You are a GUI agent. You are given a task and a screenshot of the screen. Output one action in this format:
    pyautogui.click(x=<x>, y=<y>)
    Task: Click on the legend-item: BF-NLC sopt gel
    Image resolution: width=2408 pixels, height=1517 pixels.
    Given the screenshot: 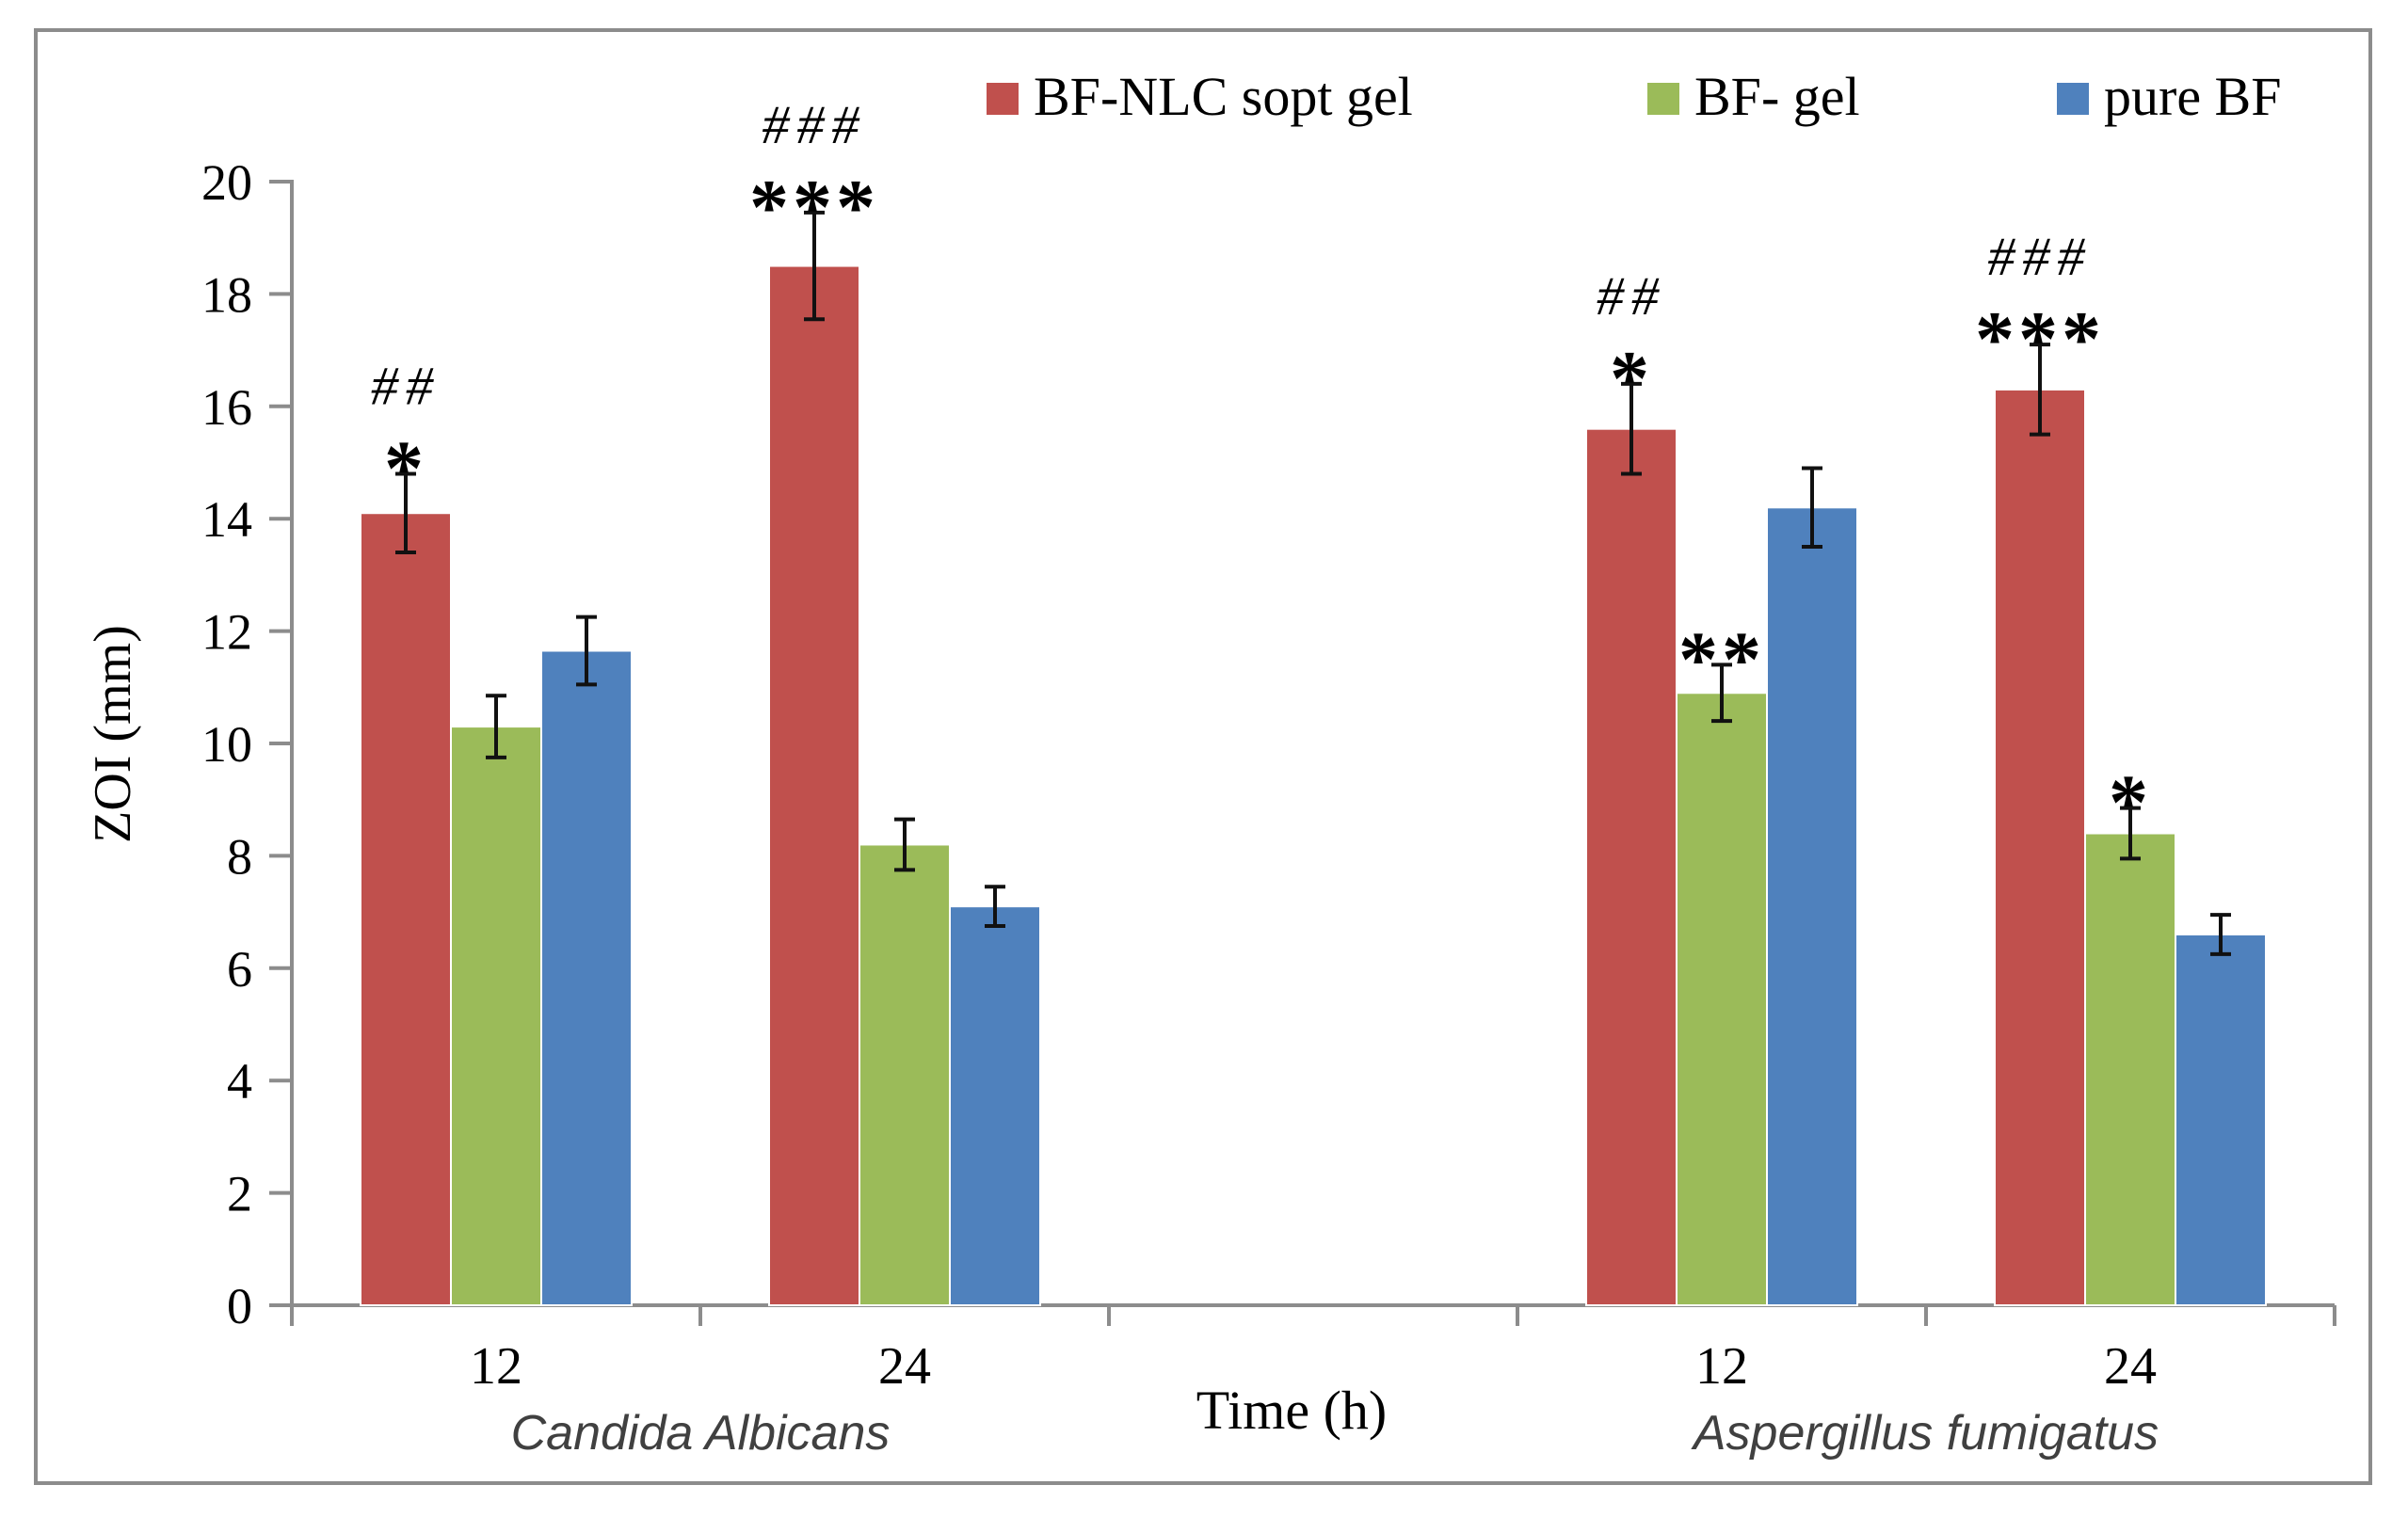 What is the action you would take?
    pyautogui.click(x=1200, y=96)
    